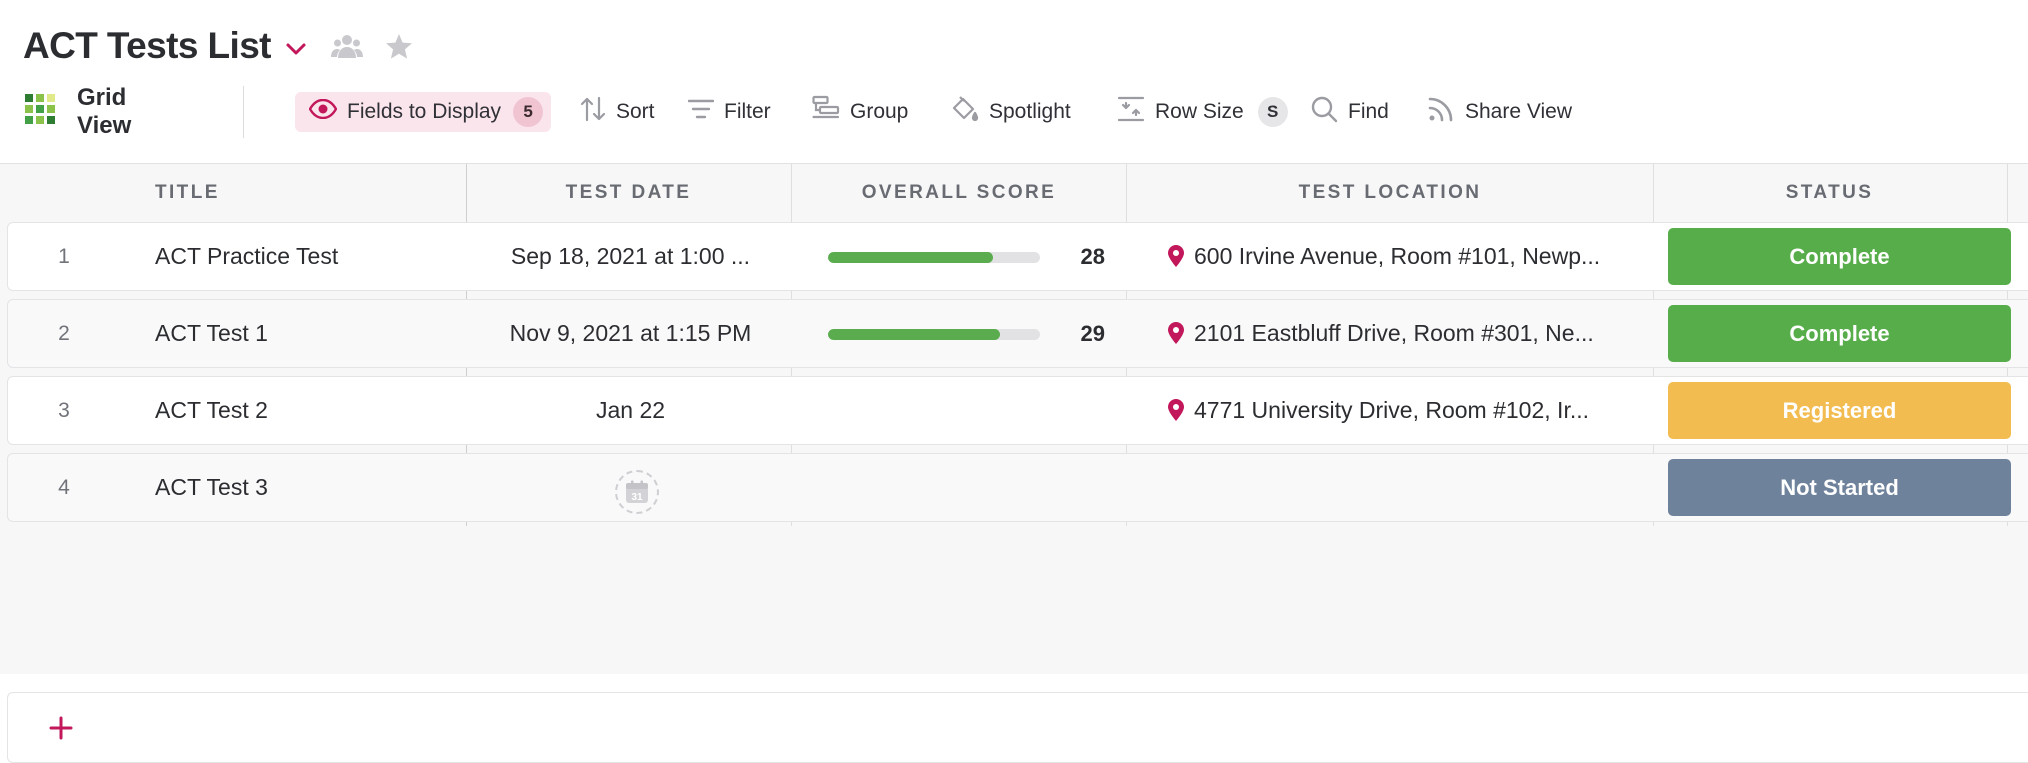 This screenshot has height=763, width=2028. I want to click on calendar-icon: 31, so click(637, 491).